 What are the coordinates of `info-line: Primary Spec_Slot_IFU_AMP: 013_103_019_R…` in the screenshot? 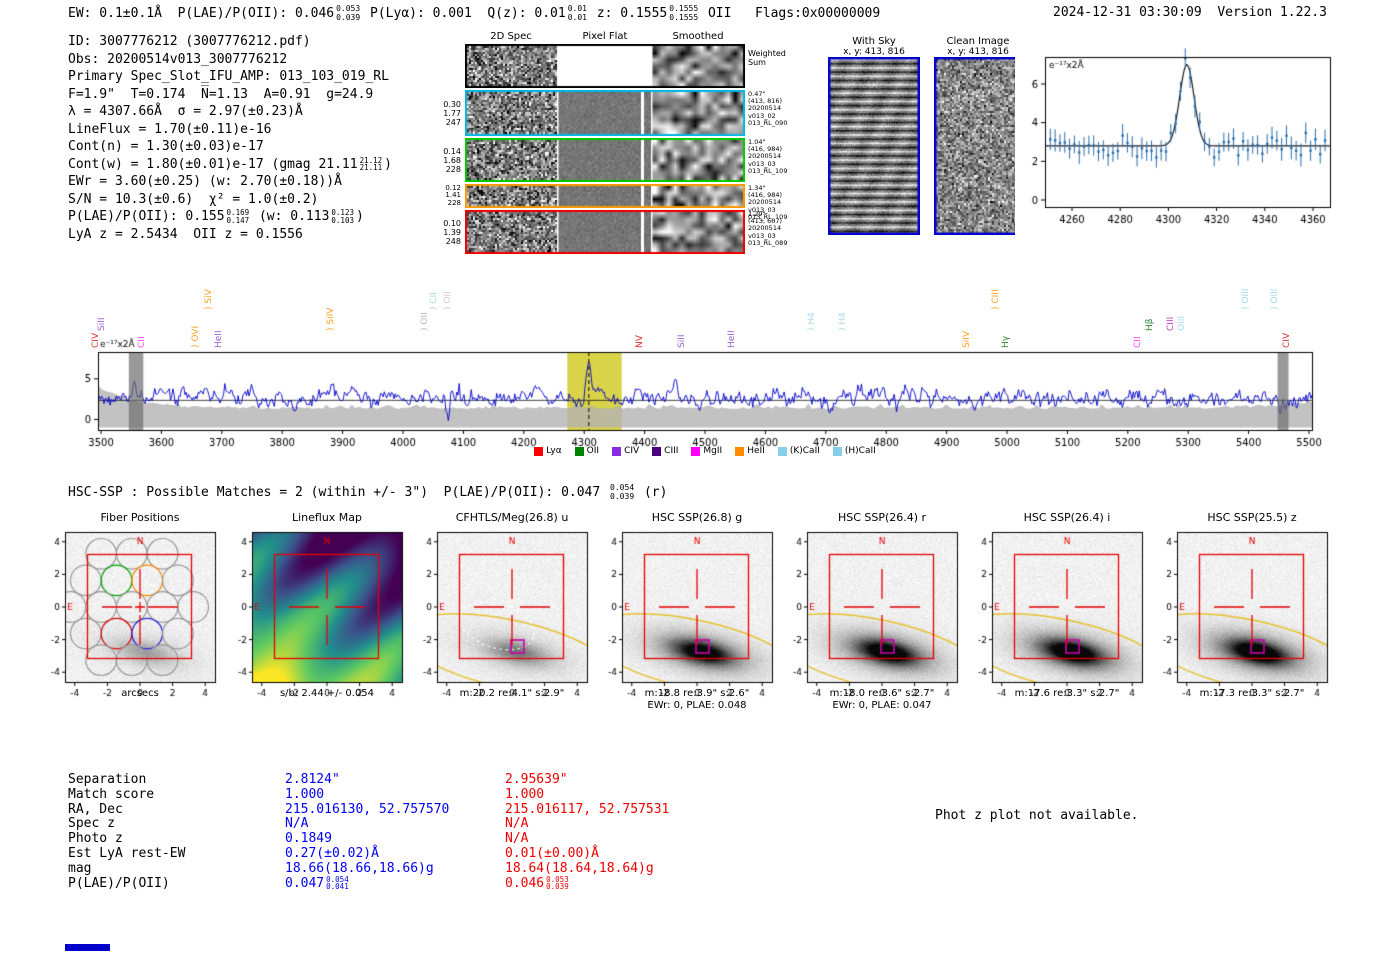 It's located at (228, 76).